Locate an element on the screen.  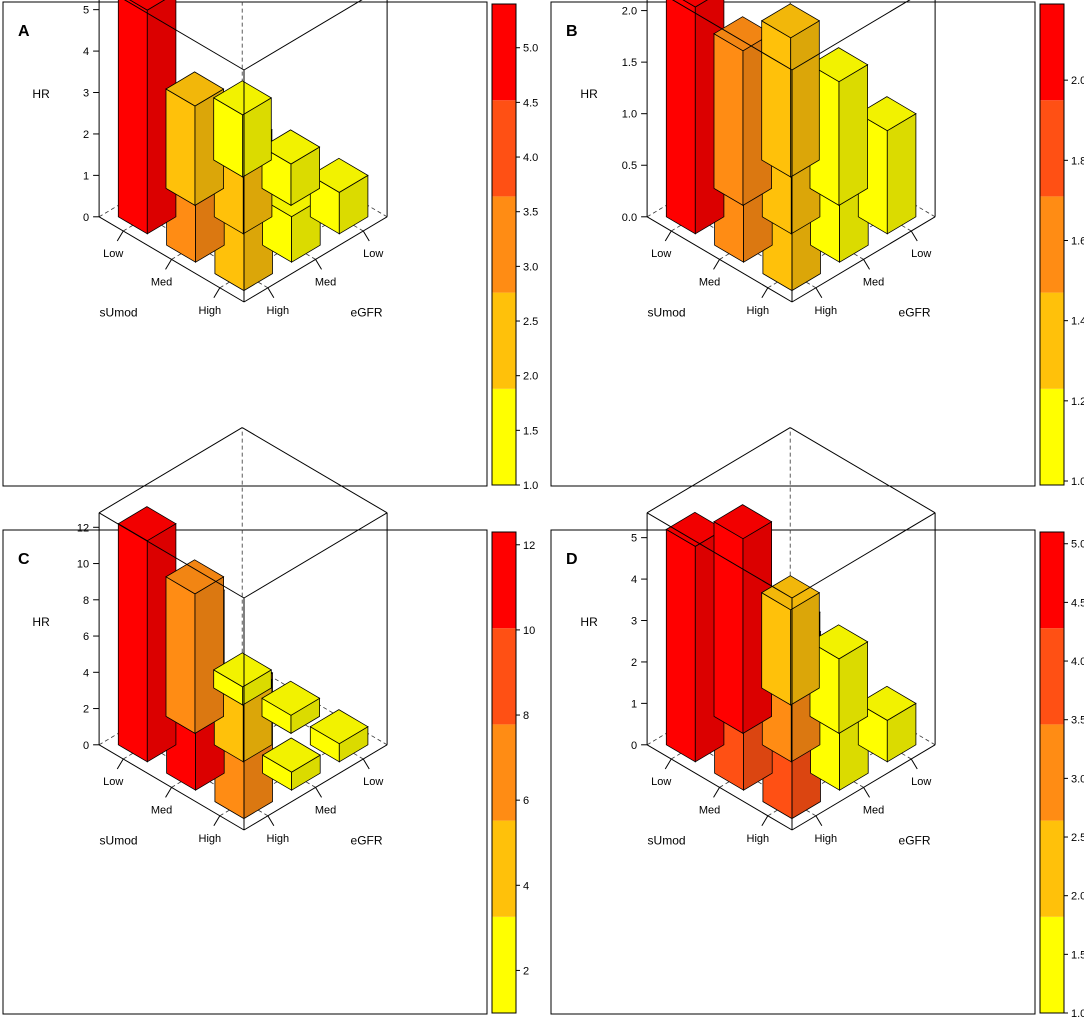
colorbar-tick-label: 6 is located at coordinates (526, 801).